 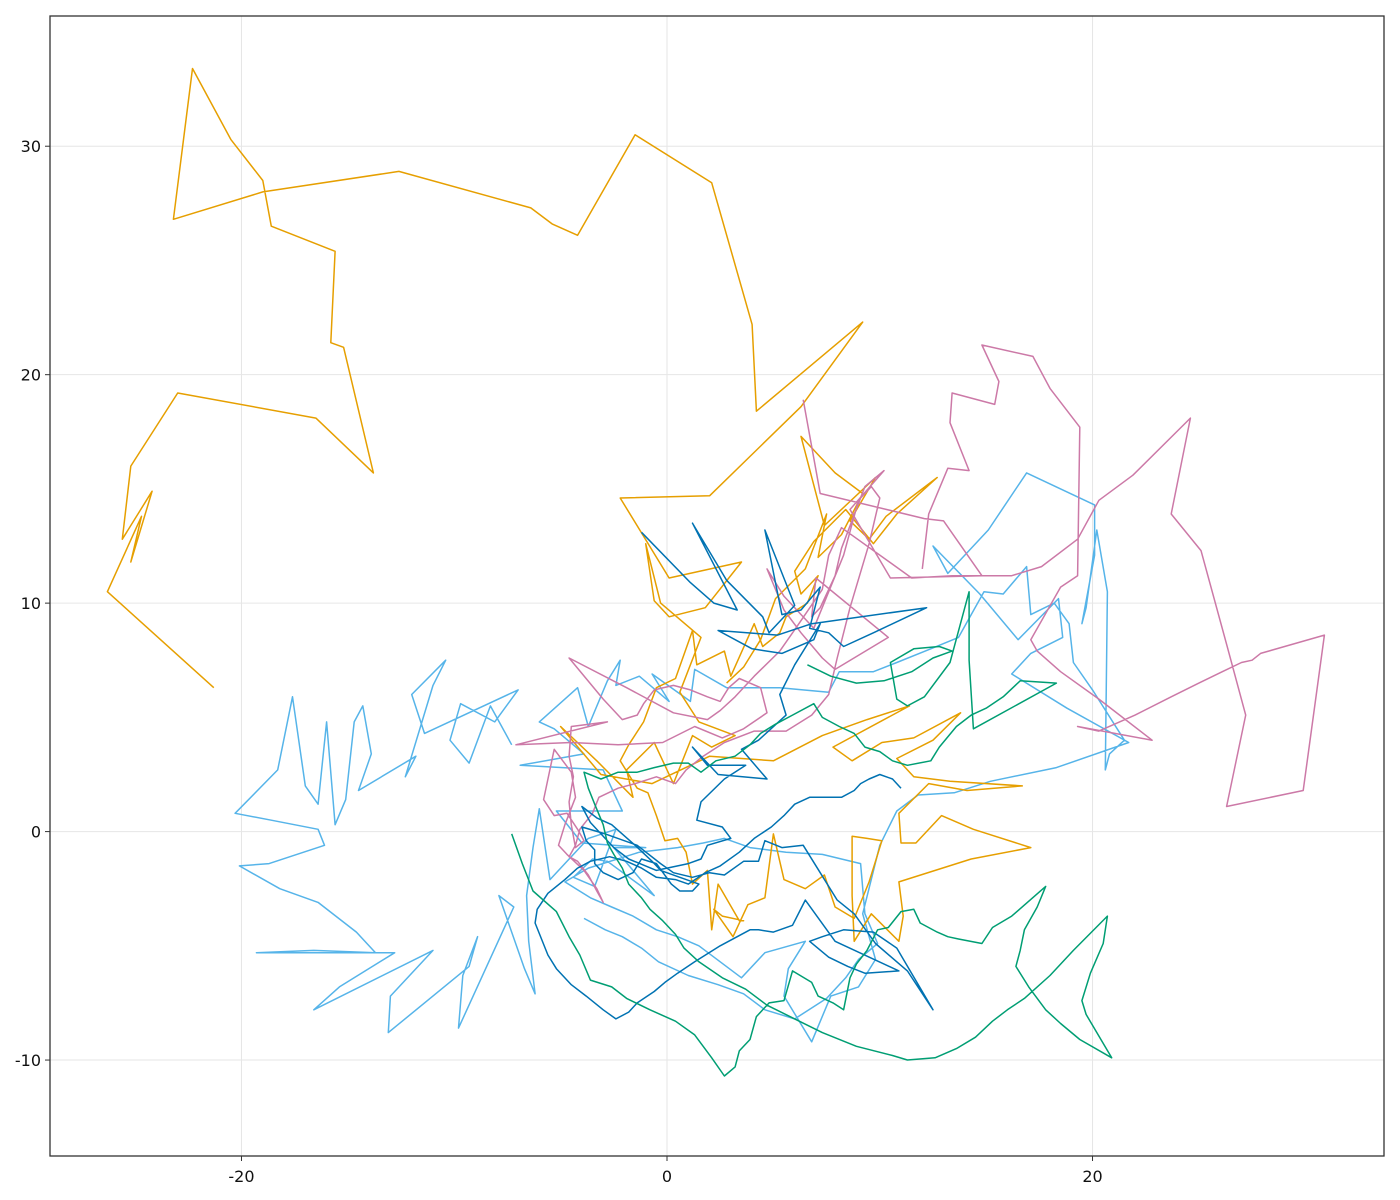 What do you see at coordinates (667, 1176) in the screenshot?
I see `x-tick-label: 0` at bounding box center [667, 1176].